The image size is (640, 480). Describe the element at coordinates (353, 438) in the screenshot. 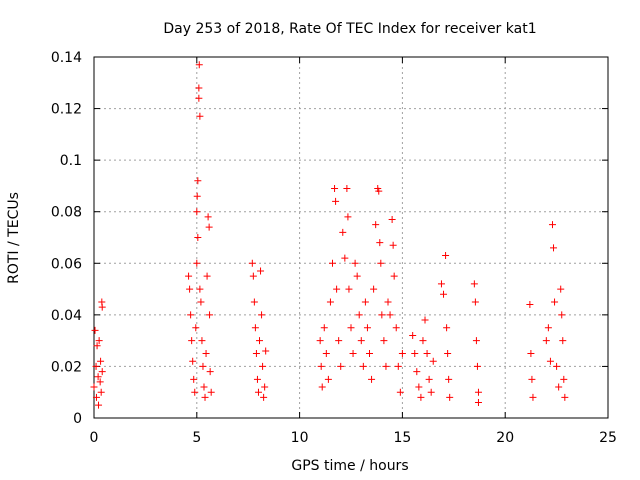

I see `x-tick-labels: 0 5 10 15 20 25` at that location.